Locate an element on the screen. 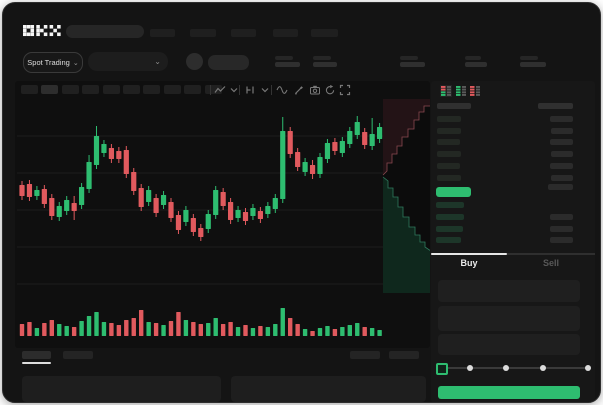  camera-icon is located at coordinates (315, 90).